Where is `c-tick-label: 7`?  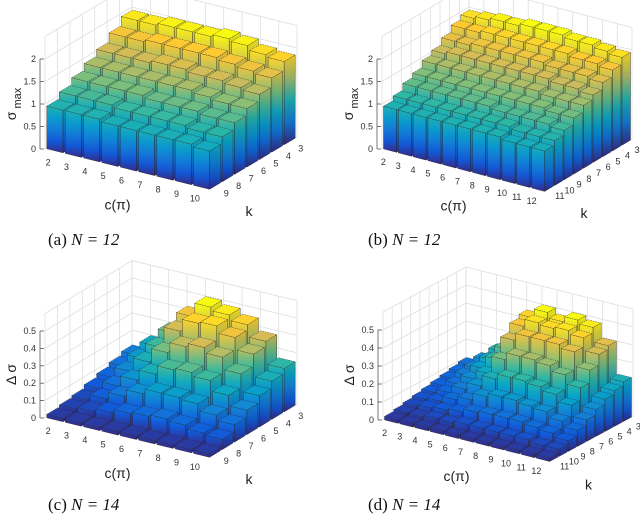 c-tick-label: 7 is located at coordinates (139, 185).